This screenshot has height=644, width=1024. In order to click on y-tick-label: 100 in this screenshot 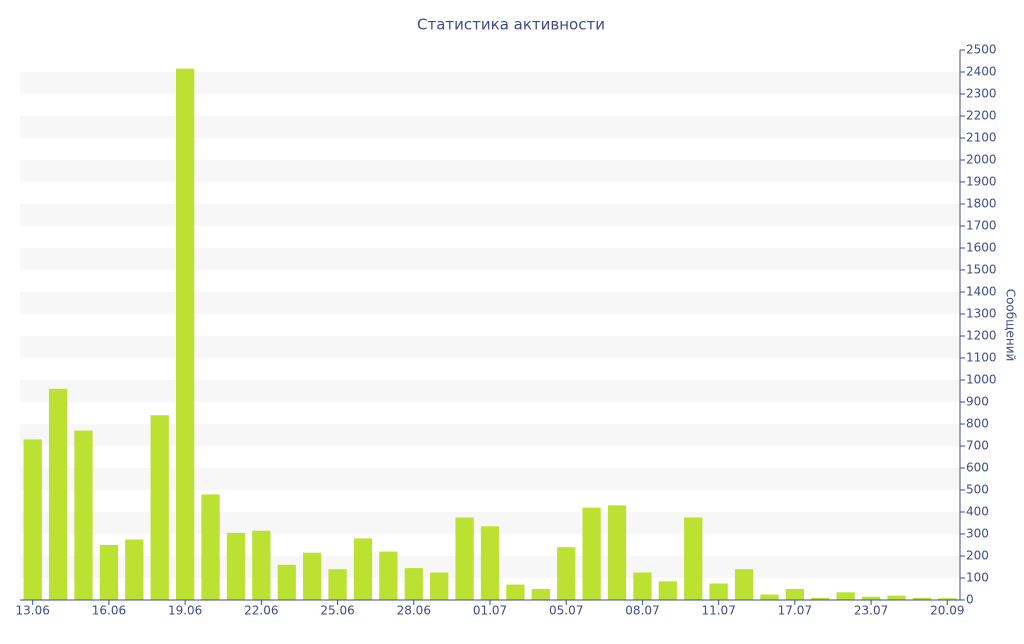, I will do `click(977, 578)`.